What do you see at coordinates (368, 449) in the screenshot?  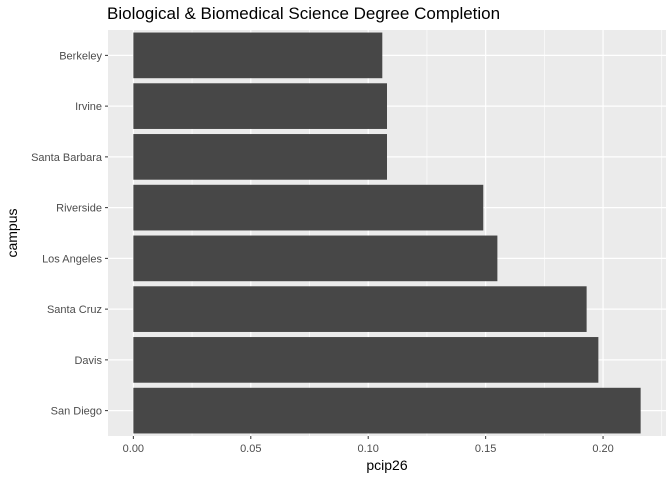 I see `x-tick-label: 0.10` at bounding box center [368, 449].